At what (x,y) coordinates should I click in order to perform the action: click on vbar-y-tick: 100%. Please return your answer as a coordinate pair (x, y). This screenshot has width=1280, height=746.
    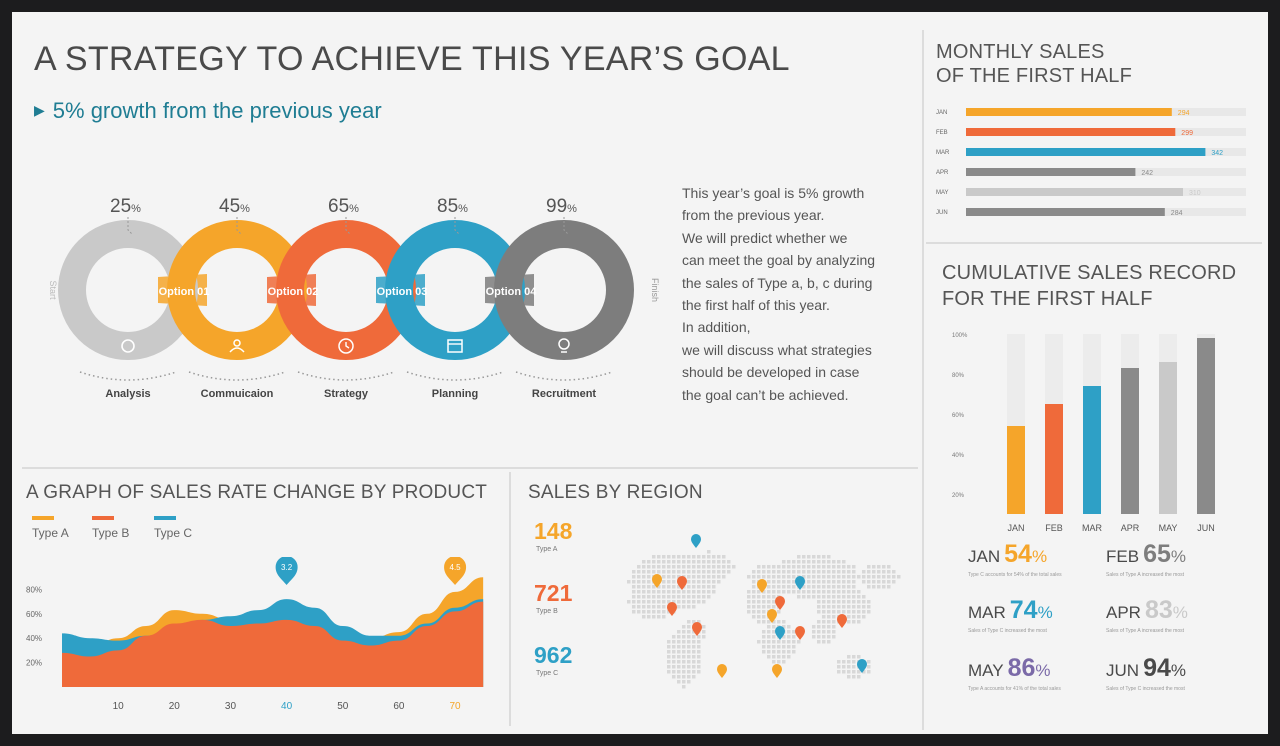
    Looking at the image, I should click on (960, 336).